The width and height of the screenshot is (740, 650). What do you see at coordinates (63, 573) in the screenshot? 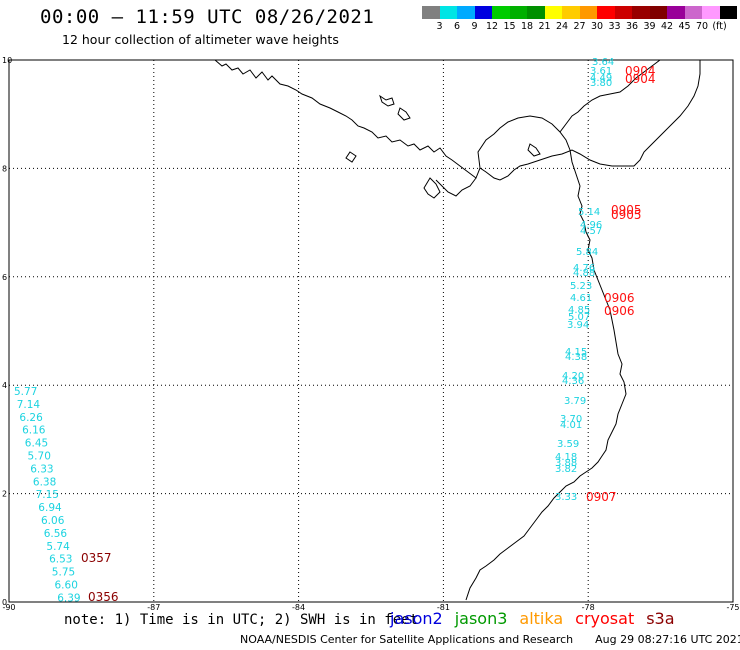
I see `left-track-value: 5.75` at bounding box center [63, 573].